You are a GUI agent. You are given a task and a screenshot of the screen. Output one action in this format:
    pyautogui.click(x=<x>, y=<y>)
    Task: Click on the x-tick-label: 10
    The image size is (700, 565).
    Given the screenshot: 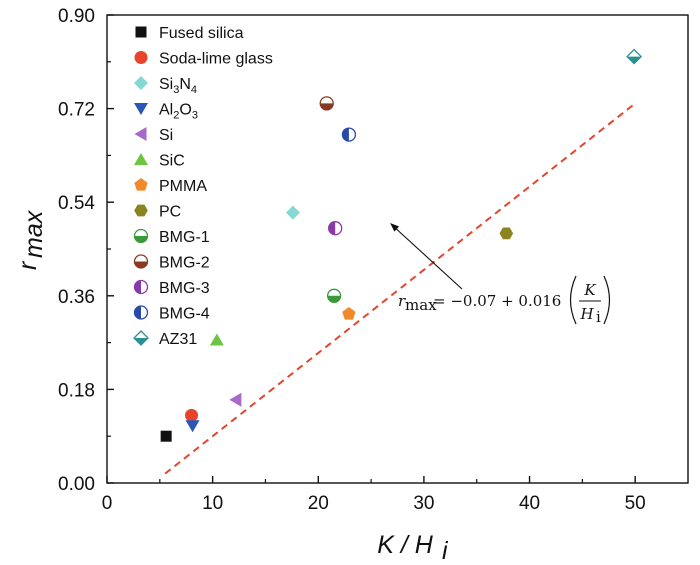 What is the action you would take?
    pyautogui.click(x=212, y=503)
    